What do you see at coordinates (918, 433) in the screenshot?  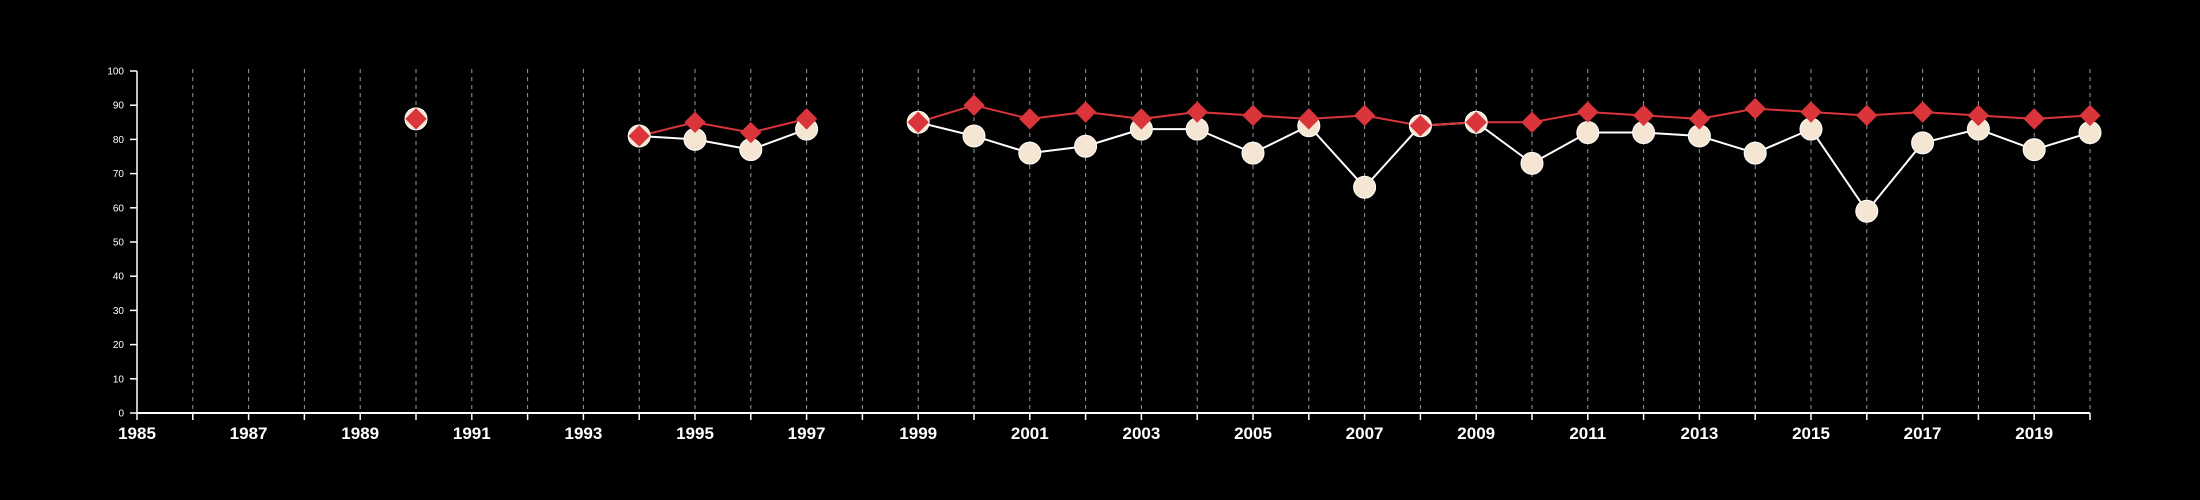 I see `x-tick-label: 1999` at bounding box center [918, 433].